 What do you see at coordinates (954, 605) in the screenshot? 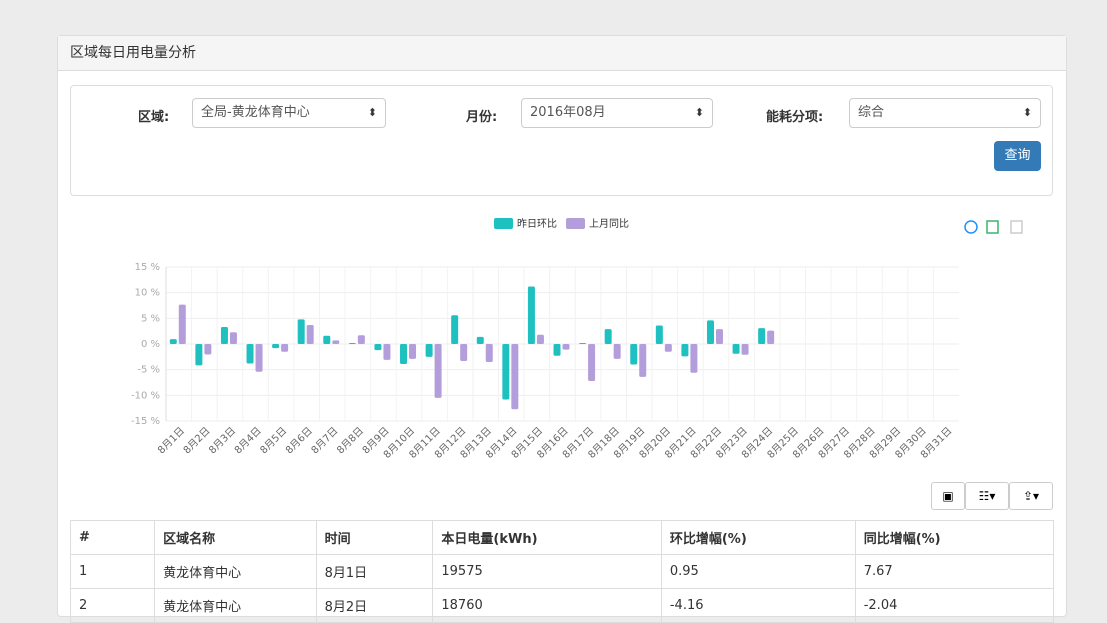
I see `table-cell: -2.04` at bounding box center [954, 605].